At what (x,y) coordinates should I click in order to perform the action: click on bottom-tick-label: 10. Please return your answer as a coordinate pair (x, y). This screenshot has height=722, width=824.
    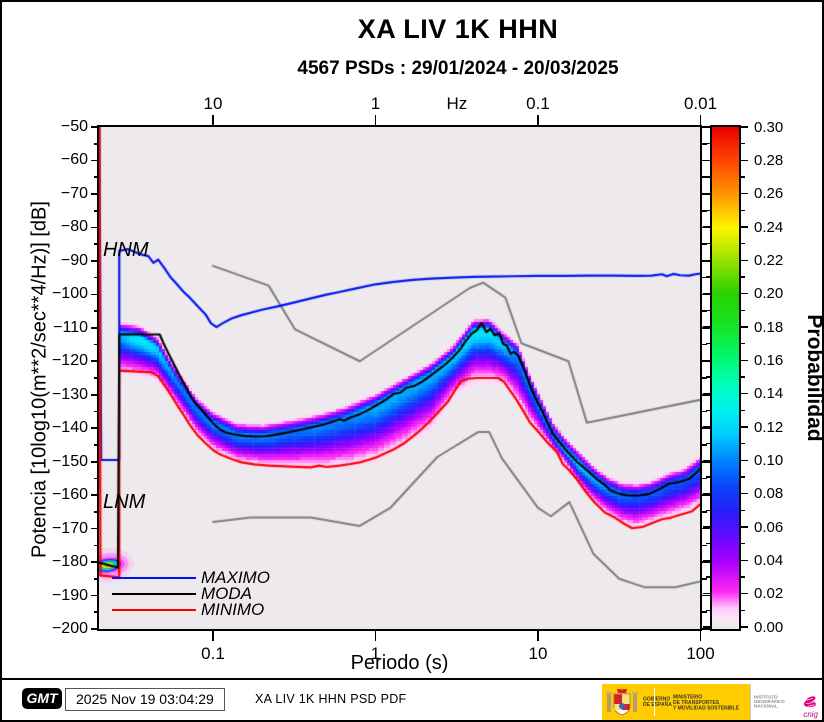
    Looking at the image, I should click on (538, 653).